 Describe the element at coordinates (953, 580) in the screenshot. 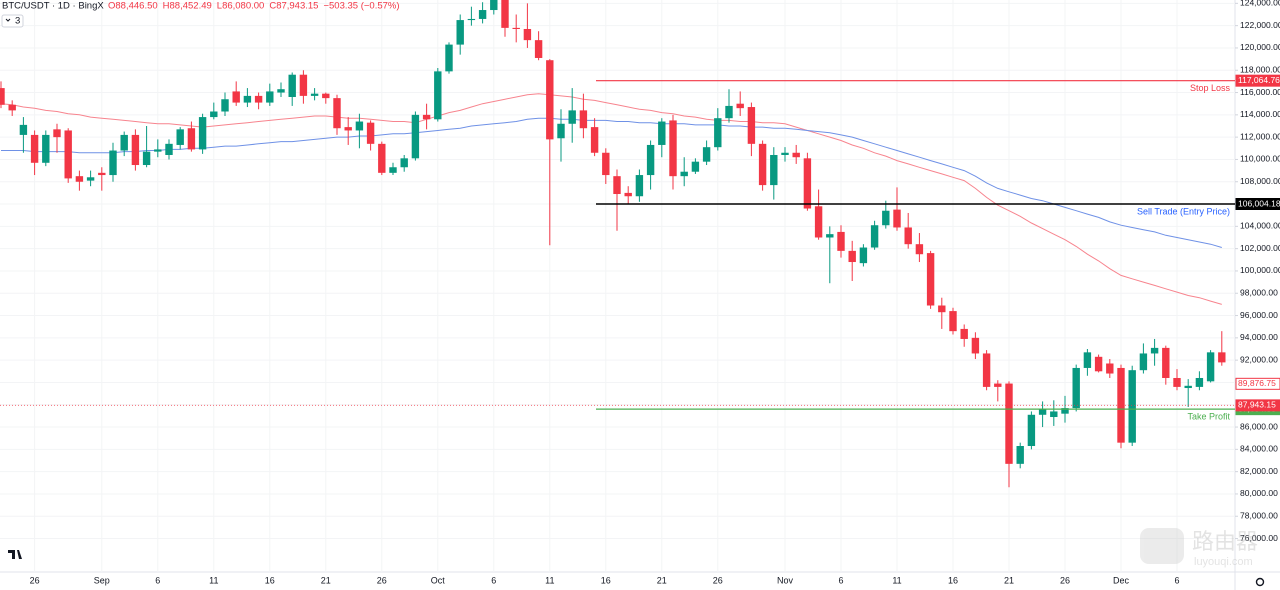

I see `x-tick-label: 16` at that location.